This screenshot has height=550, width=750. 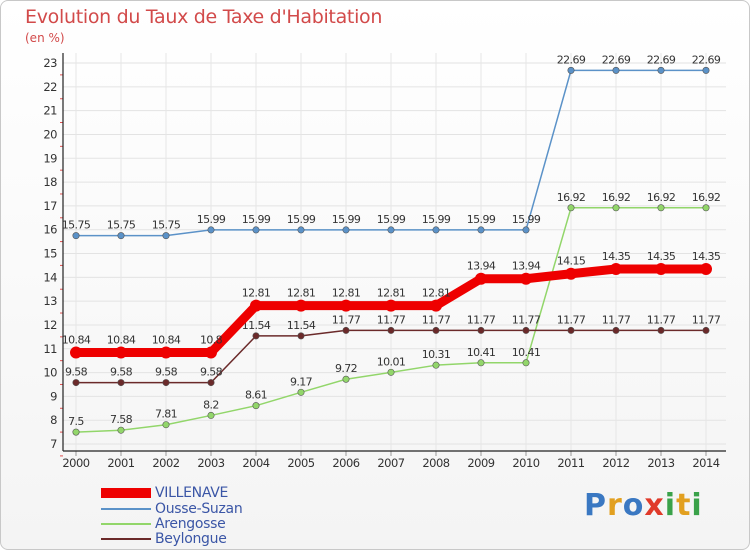 What do you see at coordinates (164, 493) in the screenshot?
I see `legend-item-villenave: VILLENAVE` at bounding box center [164, 493].